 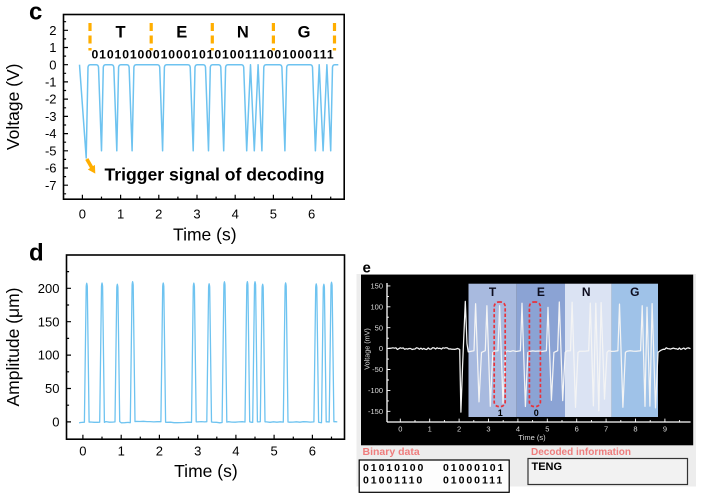 I want to click on svg-text:010101000100010101001110010001: 01010100010001010100111001000111, so click(x=212, y=54).